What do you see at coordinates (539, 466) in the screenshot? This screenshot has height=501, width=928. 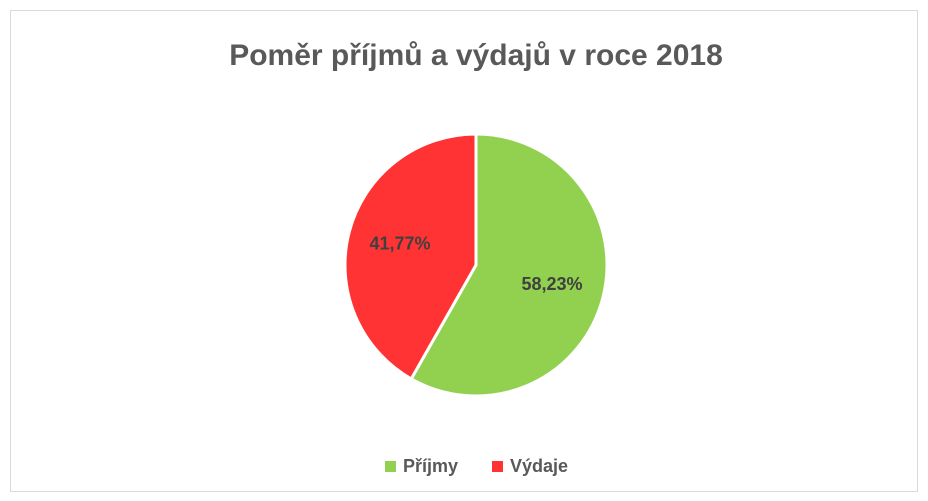 I see `legend-label: Výdaje` at bounding box center [539, 466].